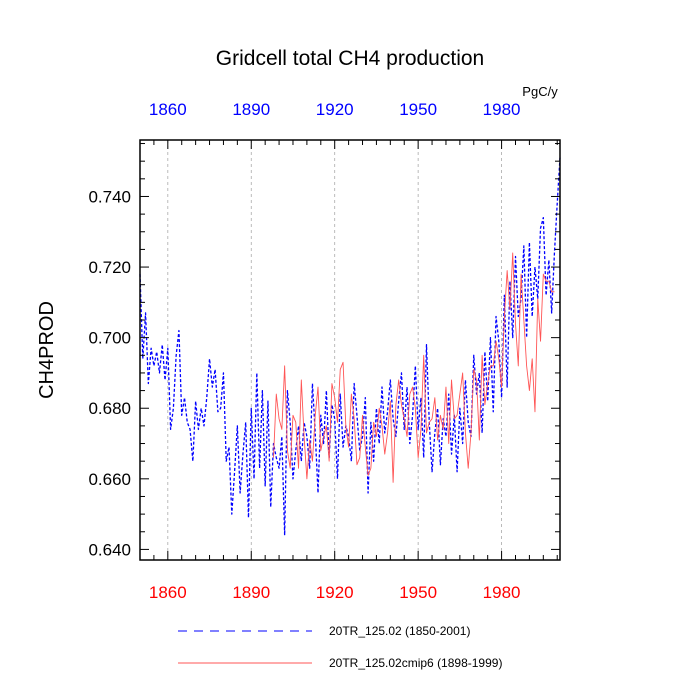  What do you see at coordinates (399, 631) in the screenshot?
I see `legend-label-series1: 20TR_125.02 (1850-2001)` at bounding box center [399, 631].